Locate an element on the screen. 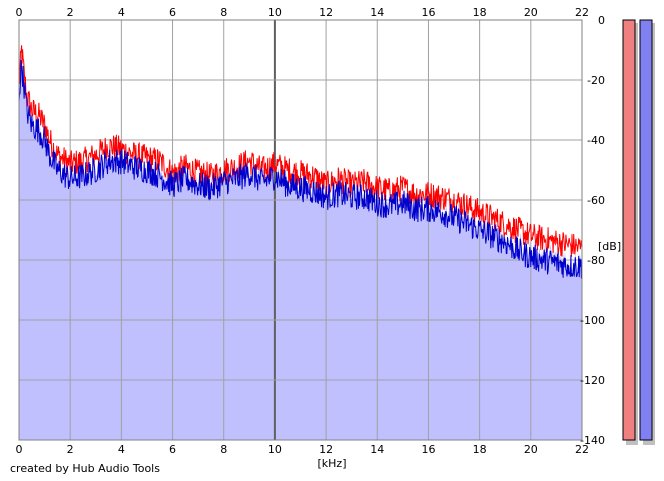  x-tick-label-top: 20 is located at coordinates (531, 12).